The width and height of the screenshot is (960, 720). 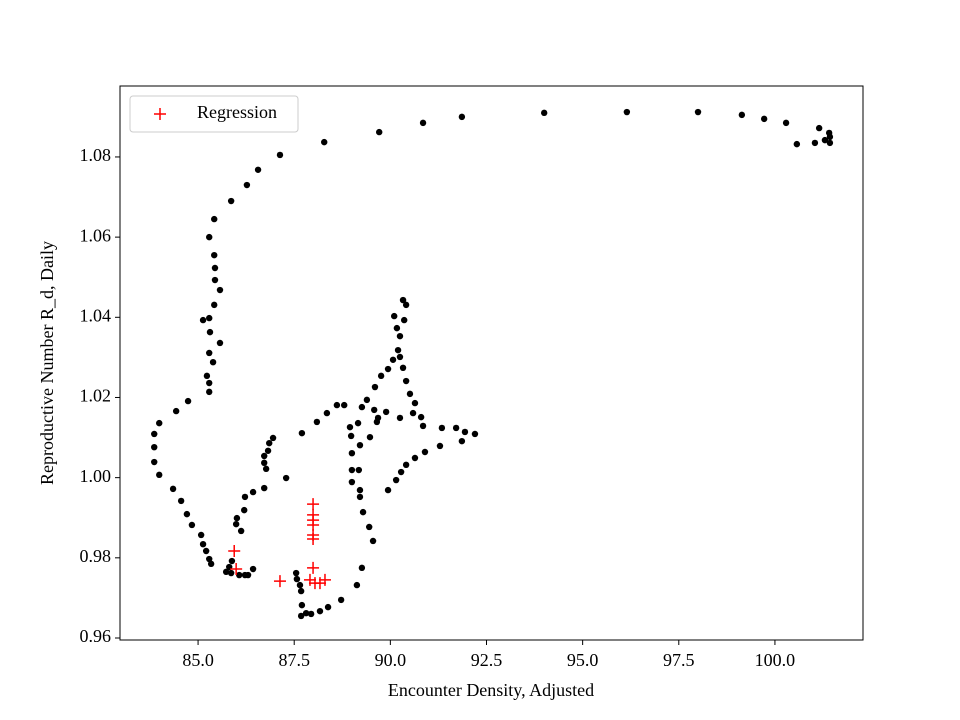 What do you see at coordinates (294, 660) in the screenshot?
I see `x-tick-label: 87.5` at bounding box center [294, 660].